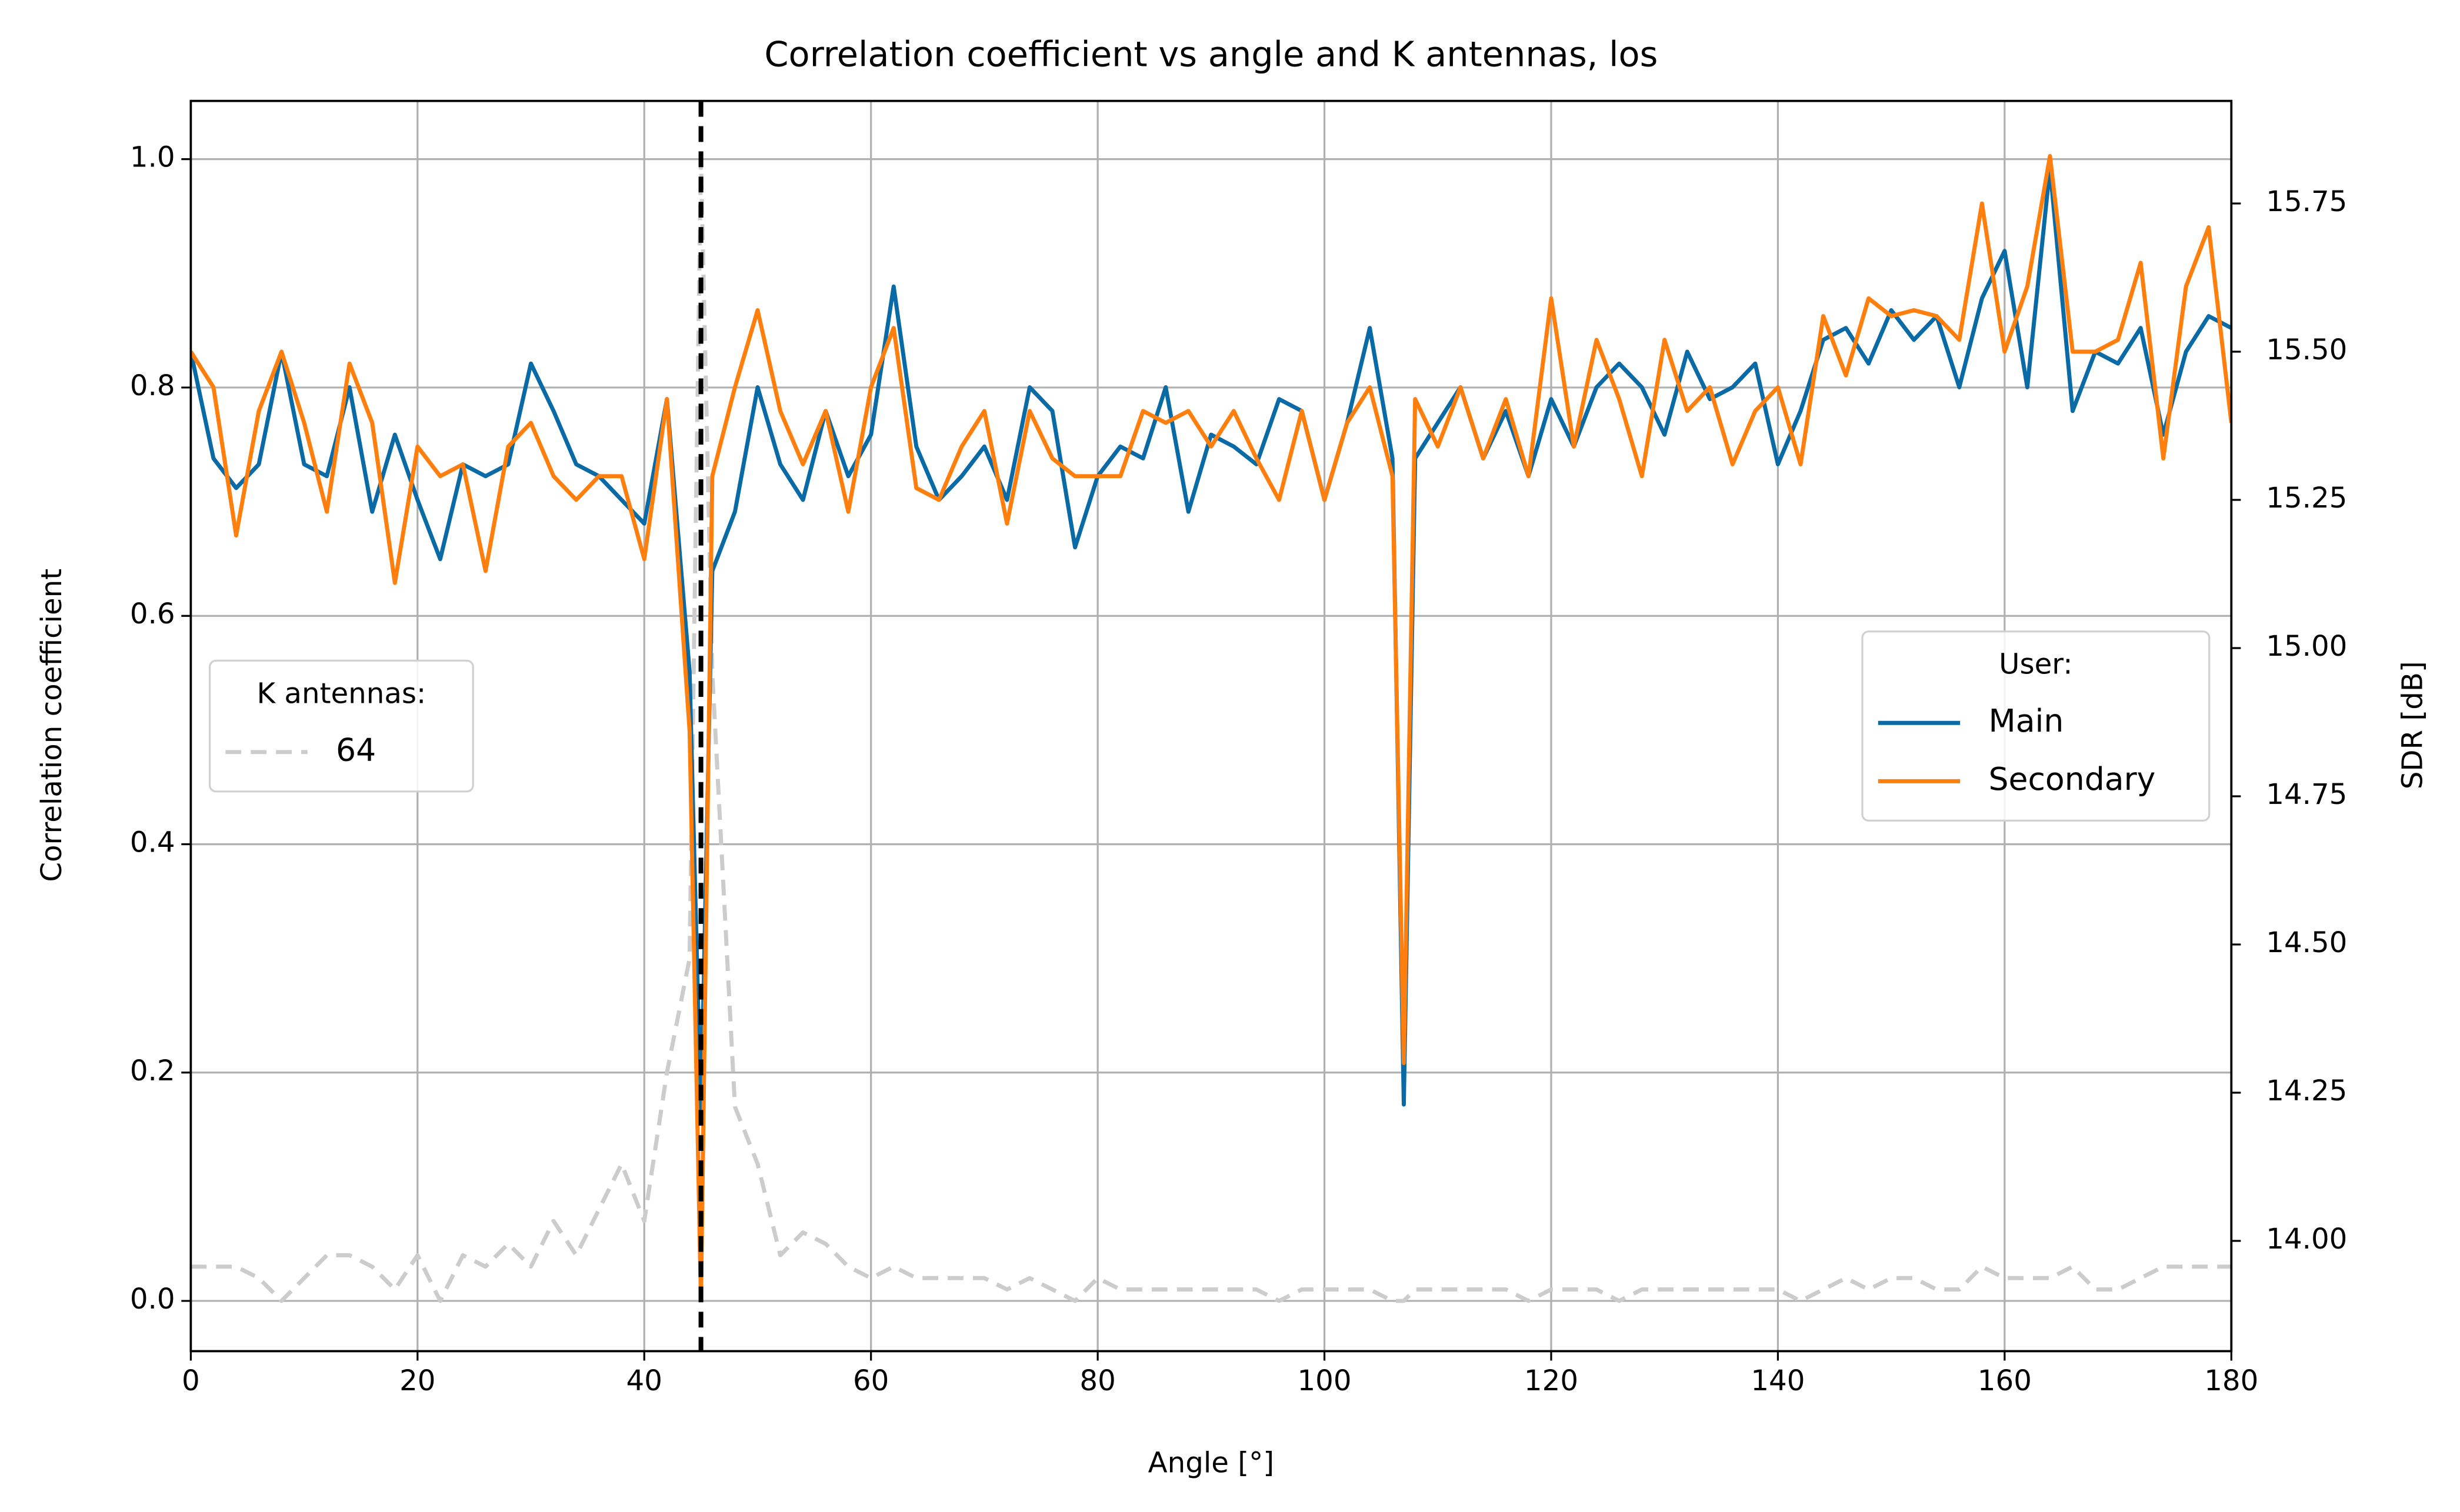  I want to click on legend-label: 64, so click(356, 749).